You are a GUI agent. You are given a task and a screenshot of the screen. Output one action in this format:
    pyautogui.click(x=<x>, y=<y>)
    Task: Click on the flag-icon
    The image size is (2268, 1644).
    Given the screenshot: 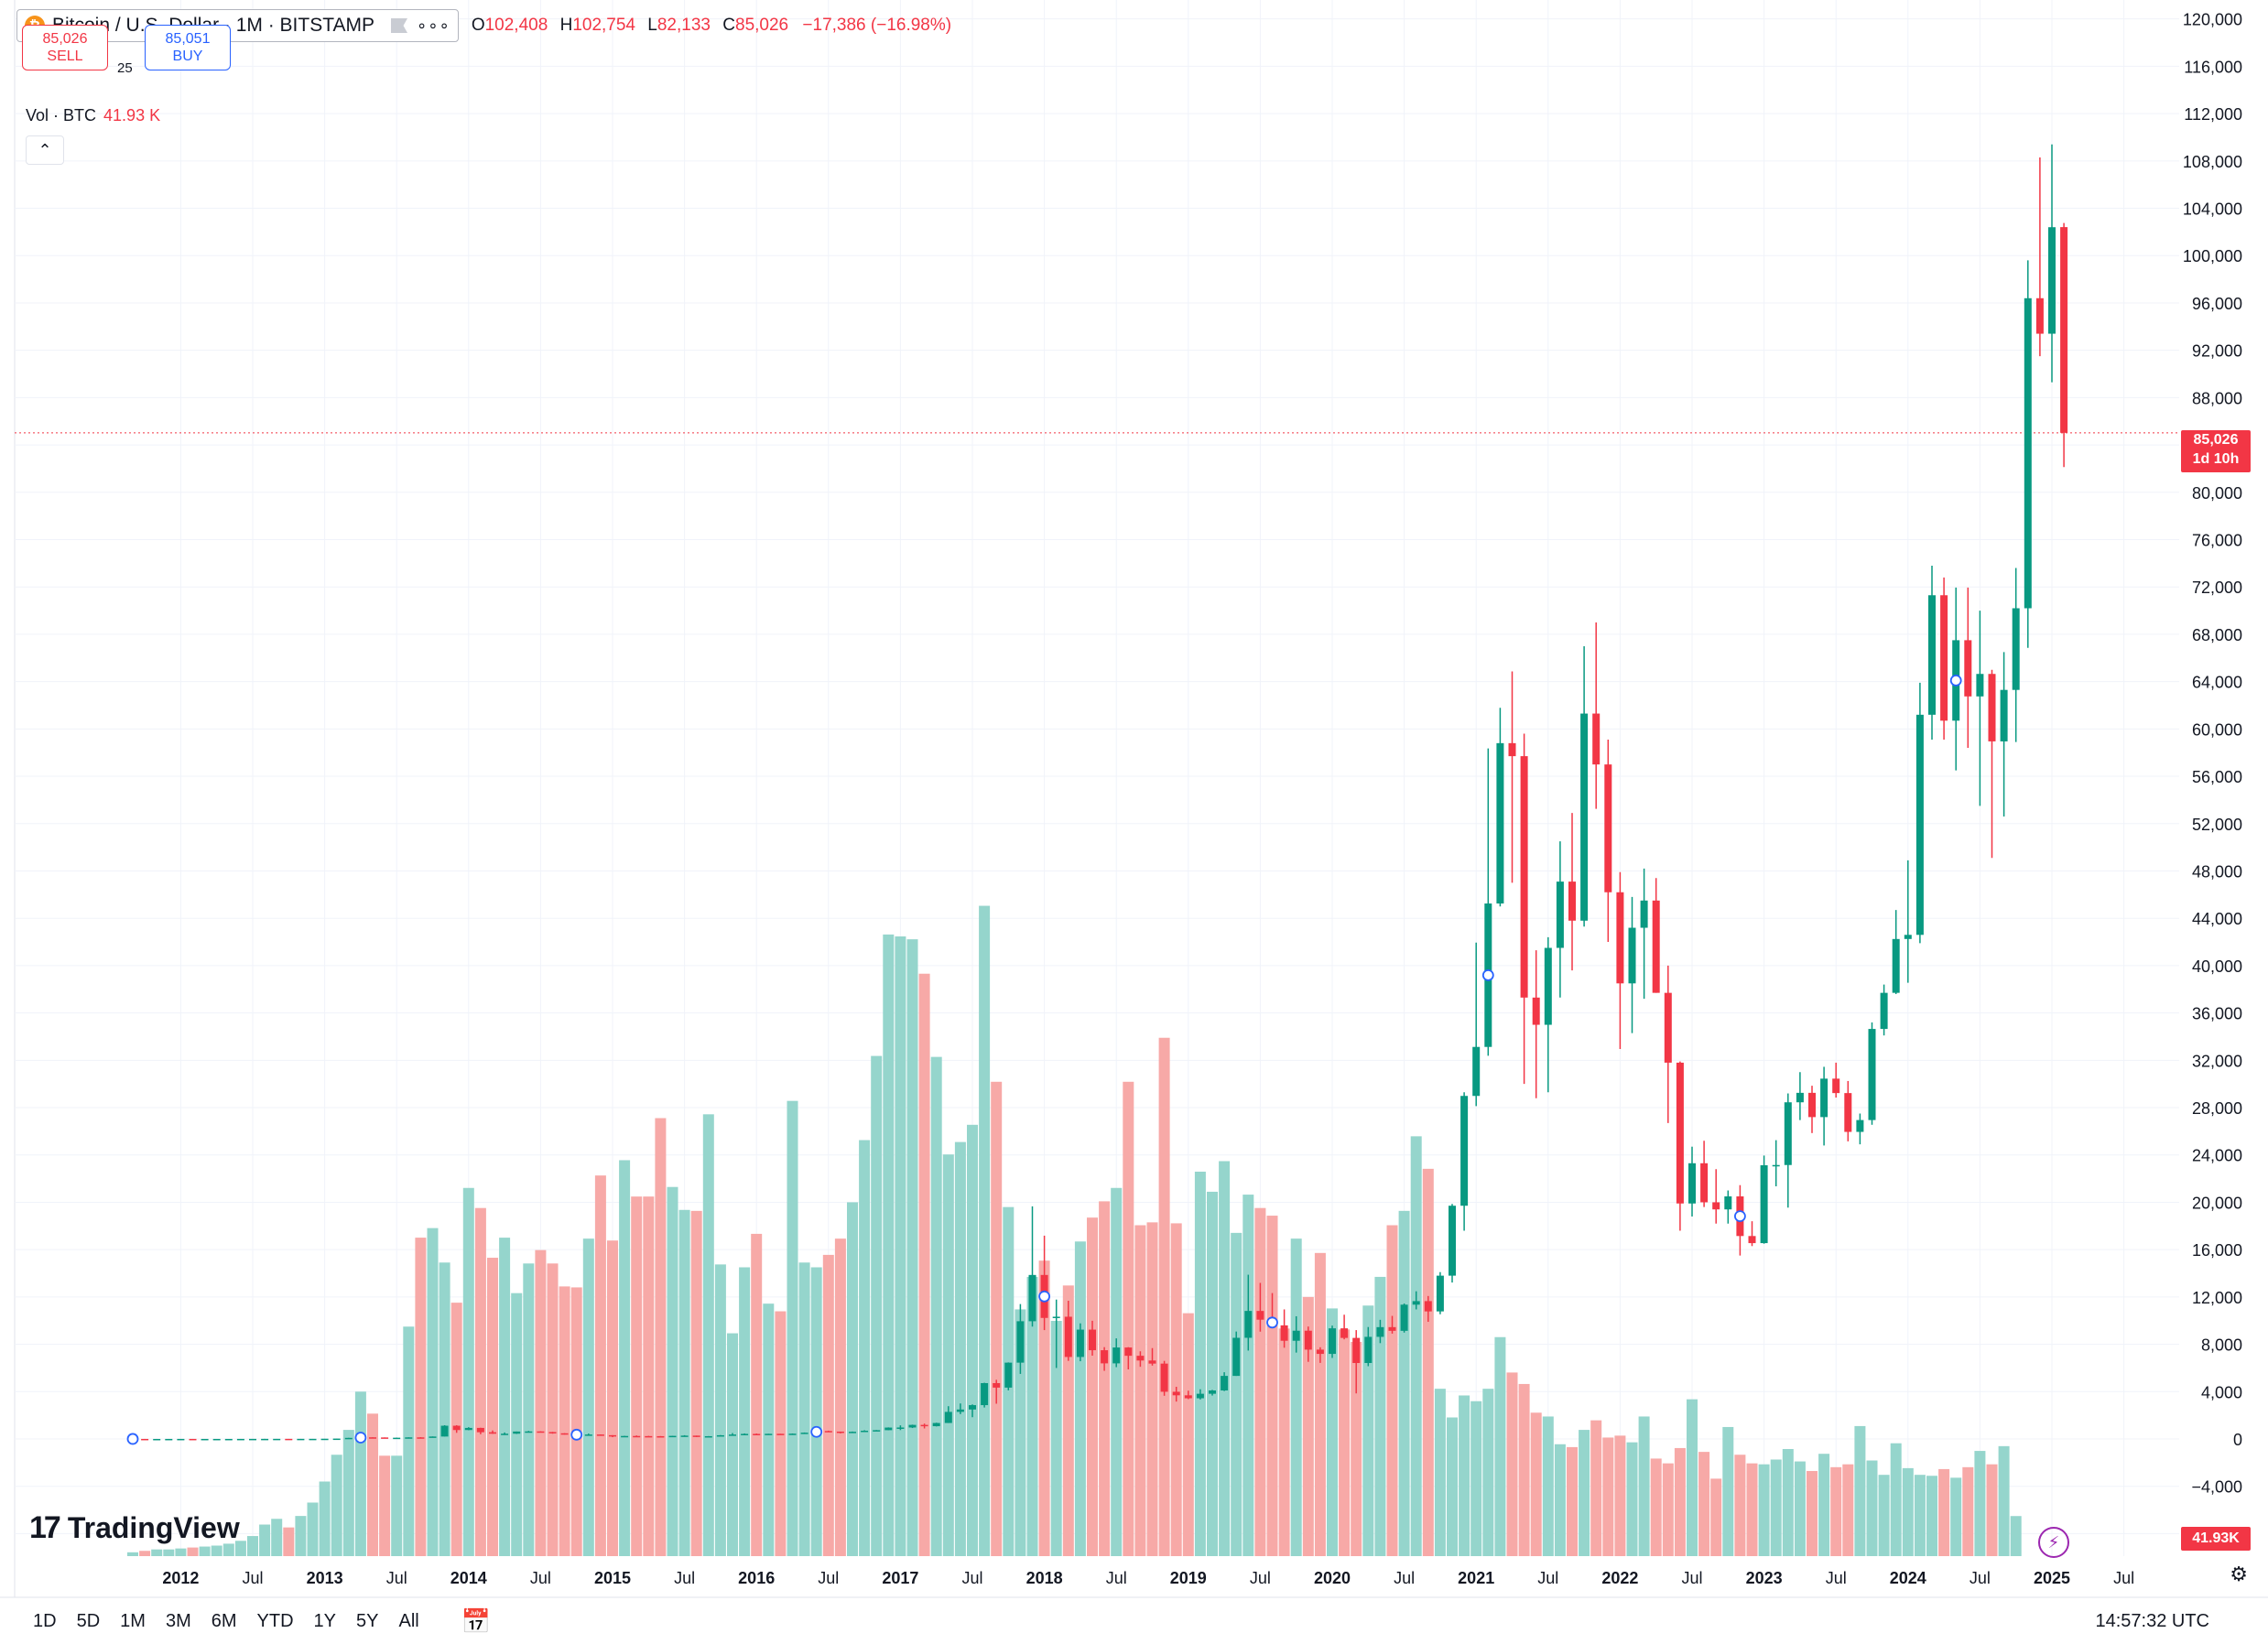 What is the action you would take?
    pyautogui.click(x=400, y=25)
    